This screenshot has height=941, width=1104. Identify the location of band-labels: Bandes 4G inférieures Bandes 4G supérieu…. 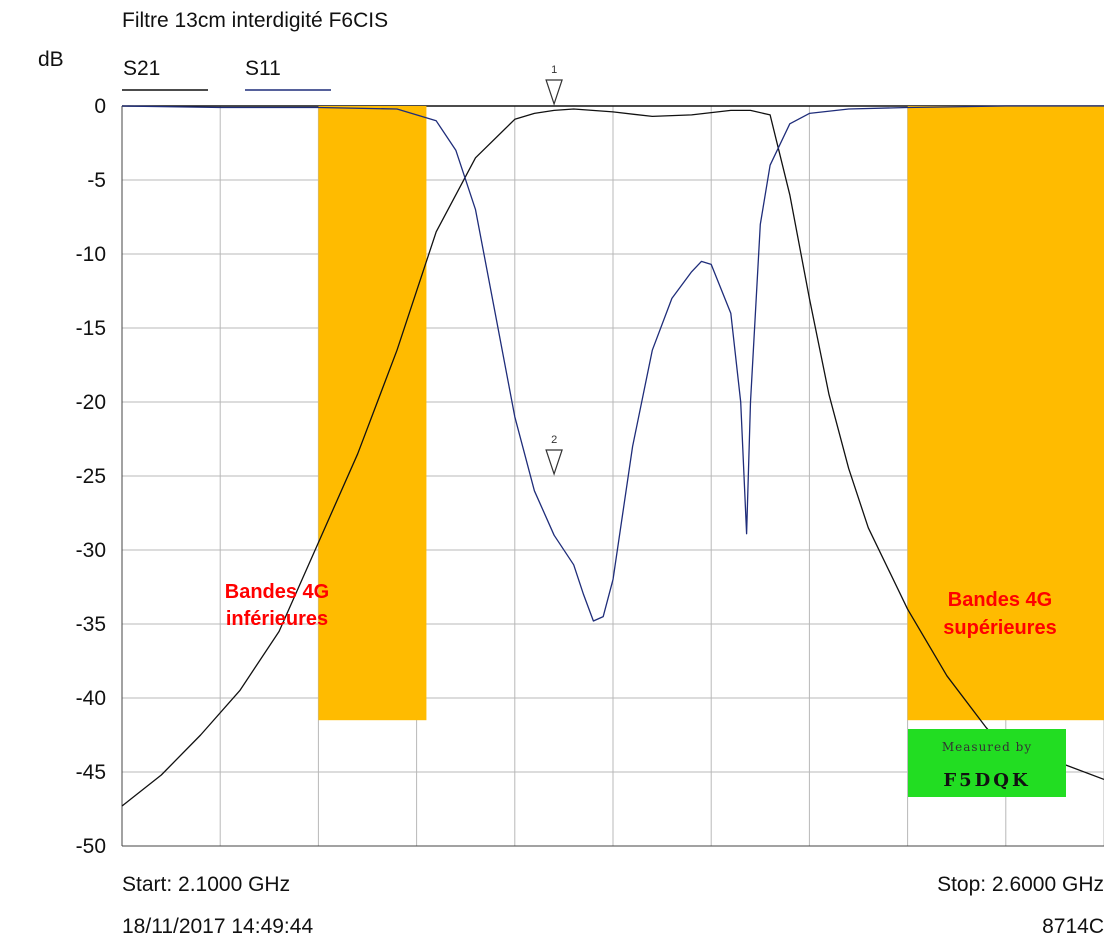
(641, 610).